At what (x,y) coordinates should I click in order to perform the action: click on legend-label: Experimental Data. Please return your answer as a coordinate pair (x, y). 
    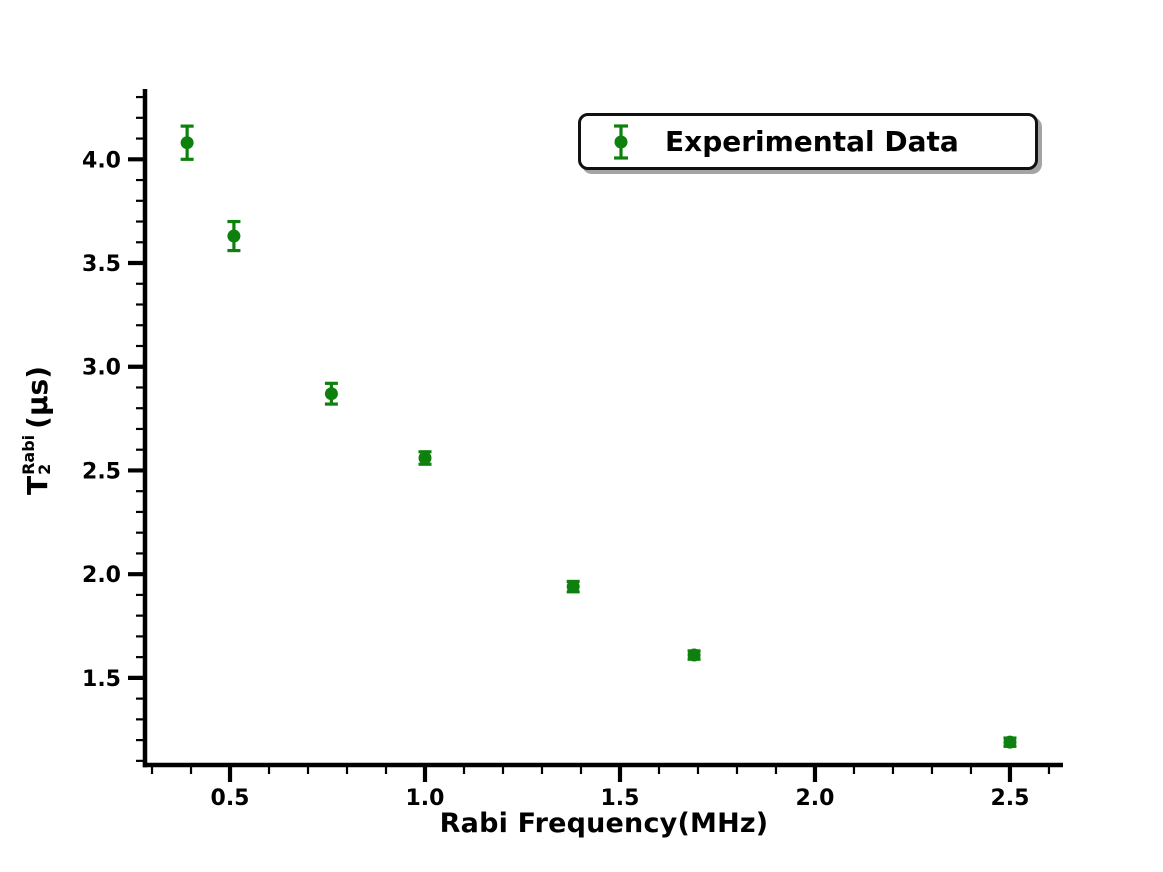
    Looking at the image, I should click on (812, 141).